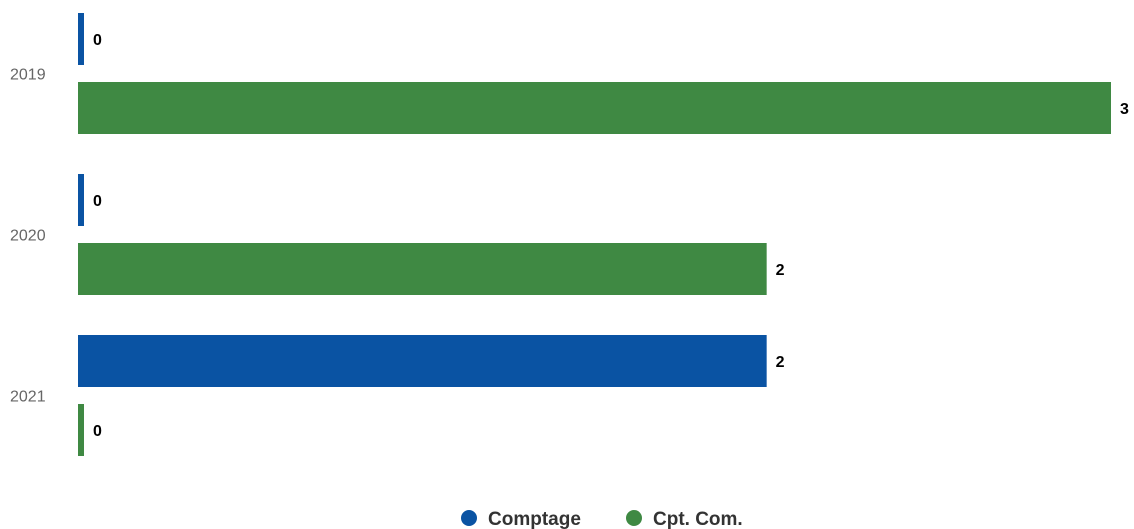  I want to click on data-label-2021-0: 2, so click(780, 362).